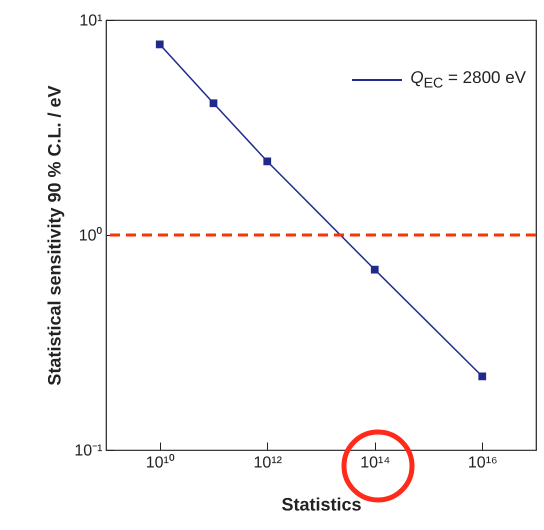 Image resolution: width=544 pixels, height=530 pixels. What do you see at coordinates (483, 463) in the screenshot?
I see `x-tick-label: 10¹⁶` at bounding box center [483, 463].